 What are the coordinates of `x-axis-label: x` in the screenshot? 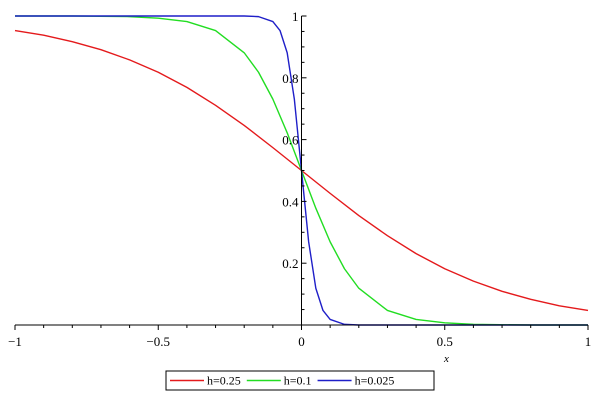 It's located at (446, 359).